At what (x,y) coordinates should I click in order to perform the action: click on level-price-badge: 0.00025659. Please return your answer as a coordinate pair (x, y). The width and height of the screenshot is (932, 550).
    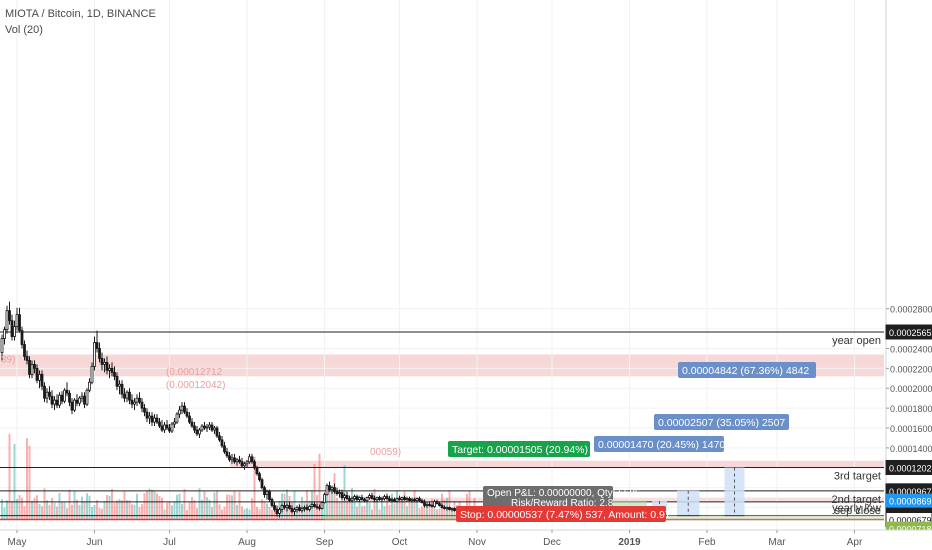
    Looking at the image, I should click on (910, 333).